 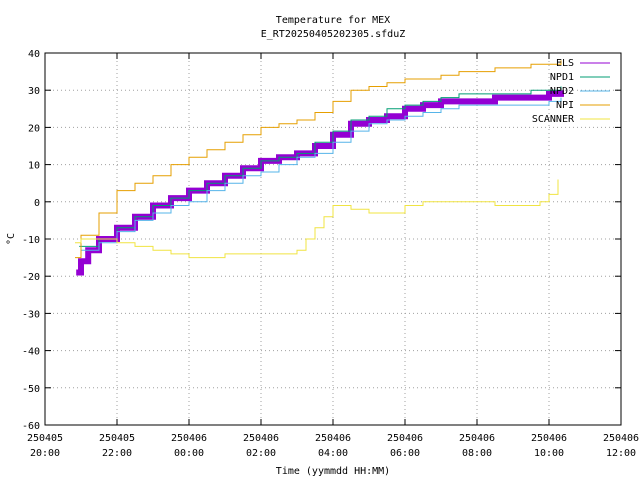 What do you see at coordinates (261, 453) in the screenshot?
I see `x-tick-time-label: 02:00` at bounding box center [261, 453].